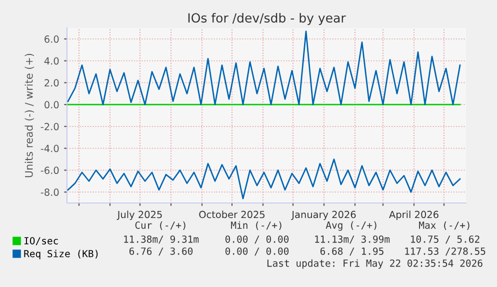 The width and height of the screenshot is (497, 287). What do you see at coordinates (51, 104) in the screenshot?
I see `y-tick-label: 0.0` at bounding box center [51, 104].